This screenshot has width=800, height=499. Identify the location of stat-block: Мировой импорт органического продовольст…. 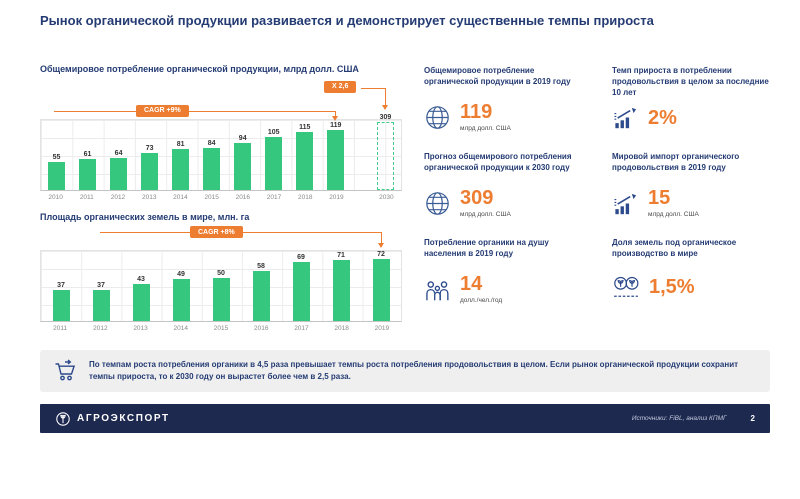
(691, 185).